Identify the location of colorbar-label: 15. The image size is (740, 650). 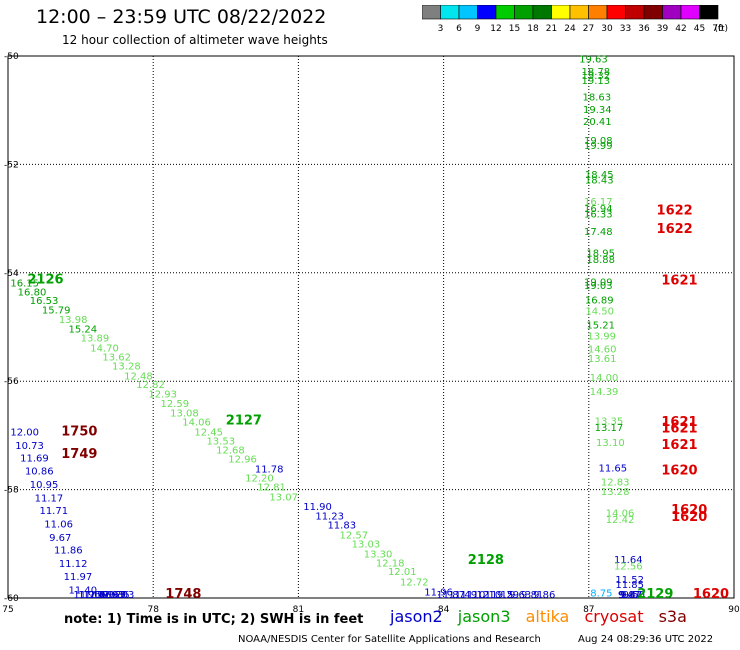
(514, 29).